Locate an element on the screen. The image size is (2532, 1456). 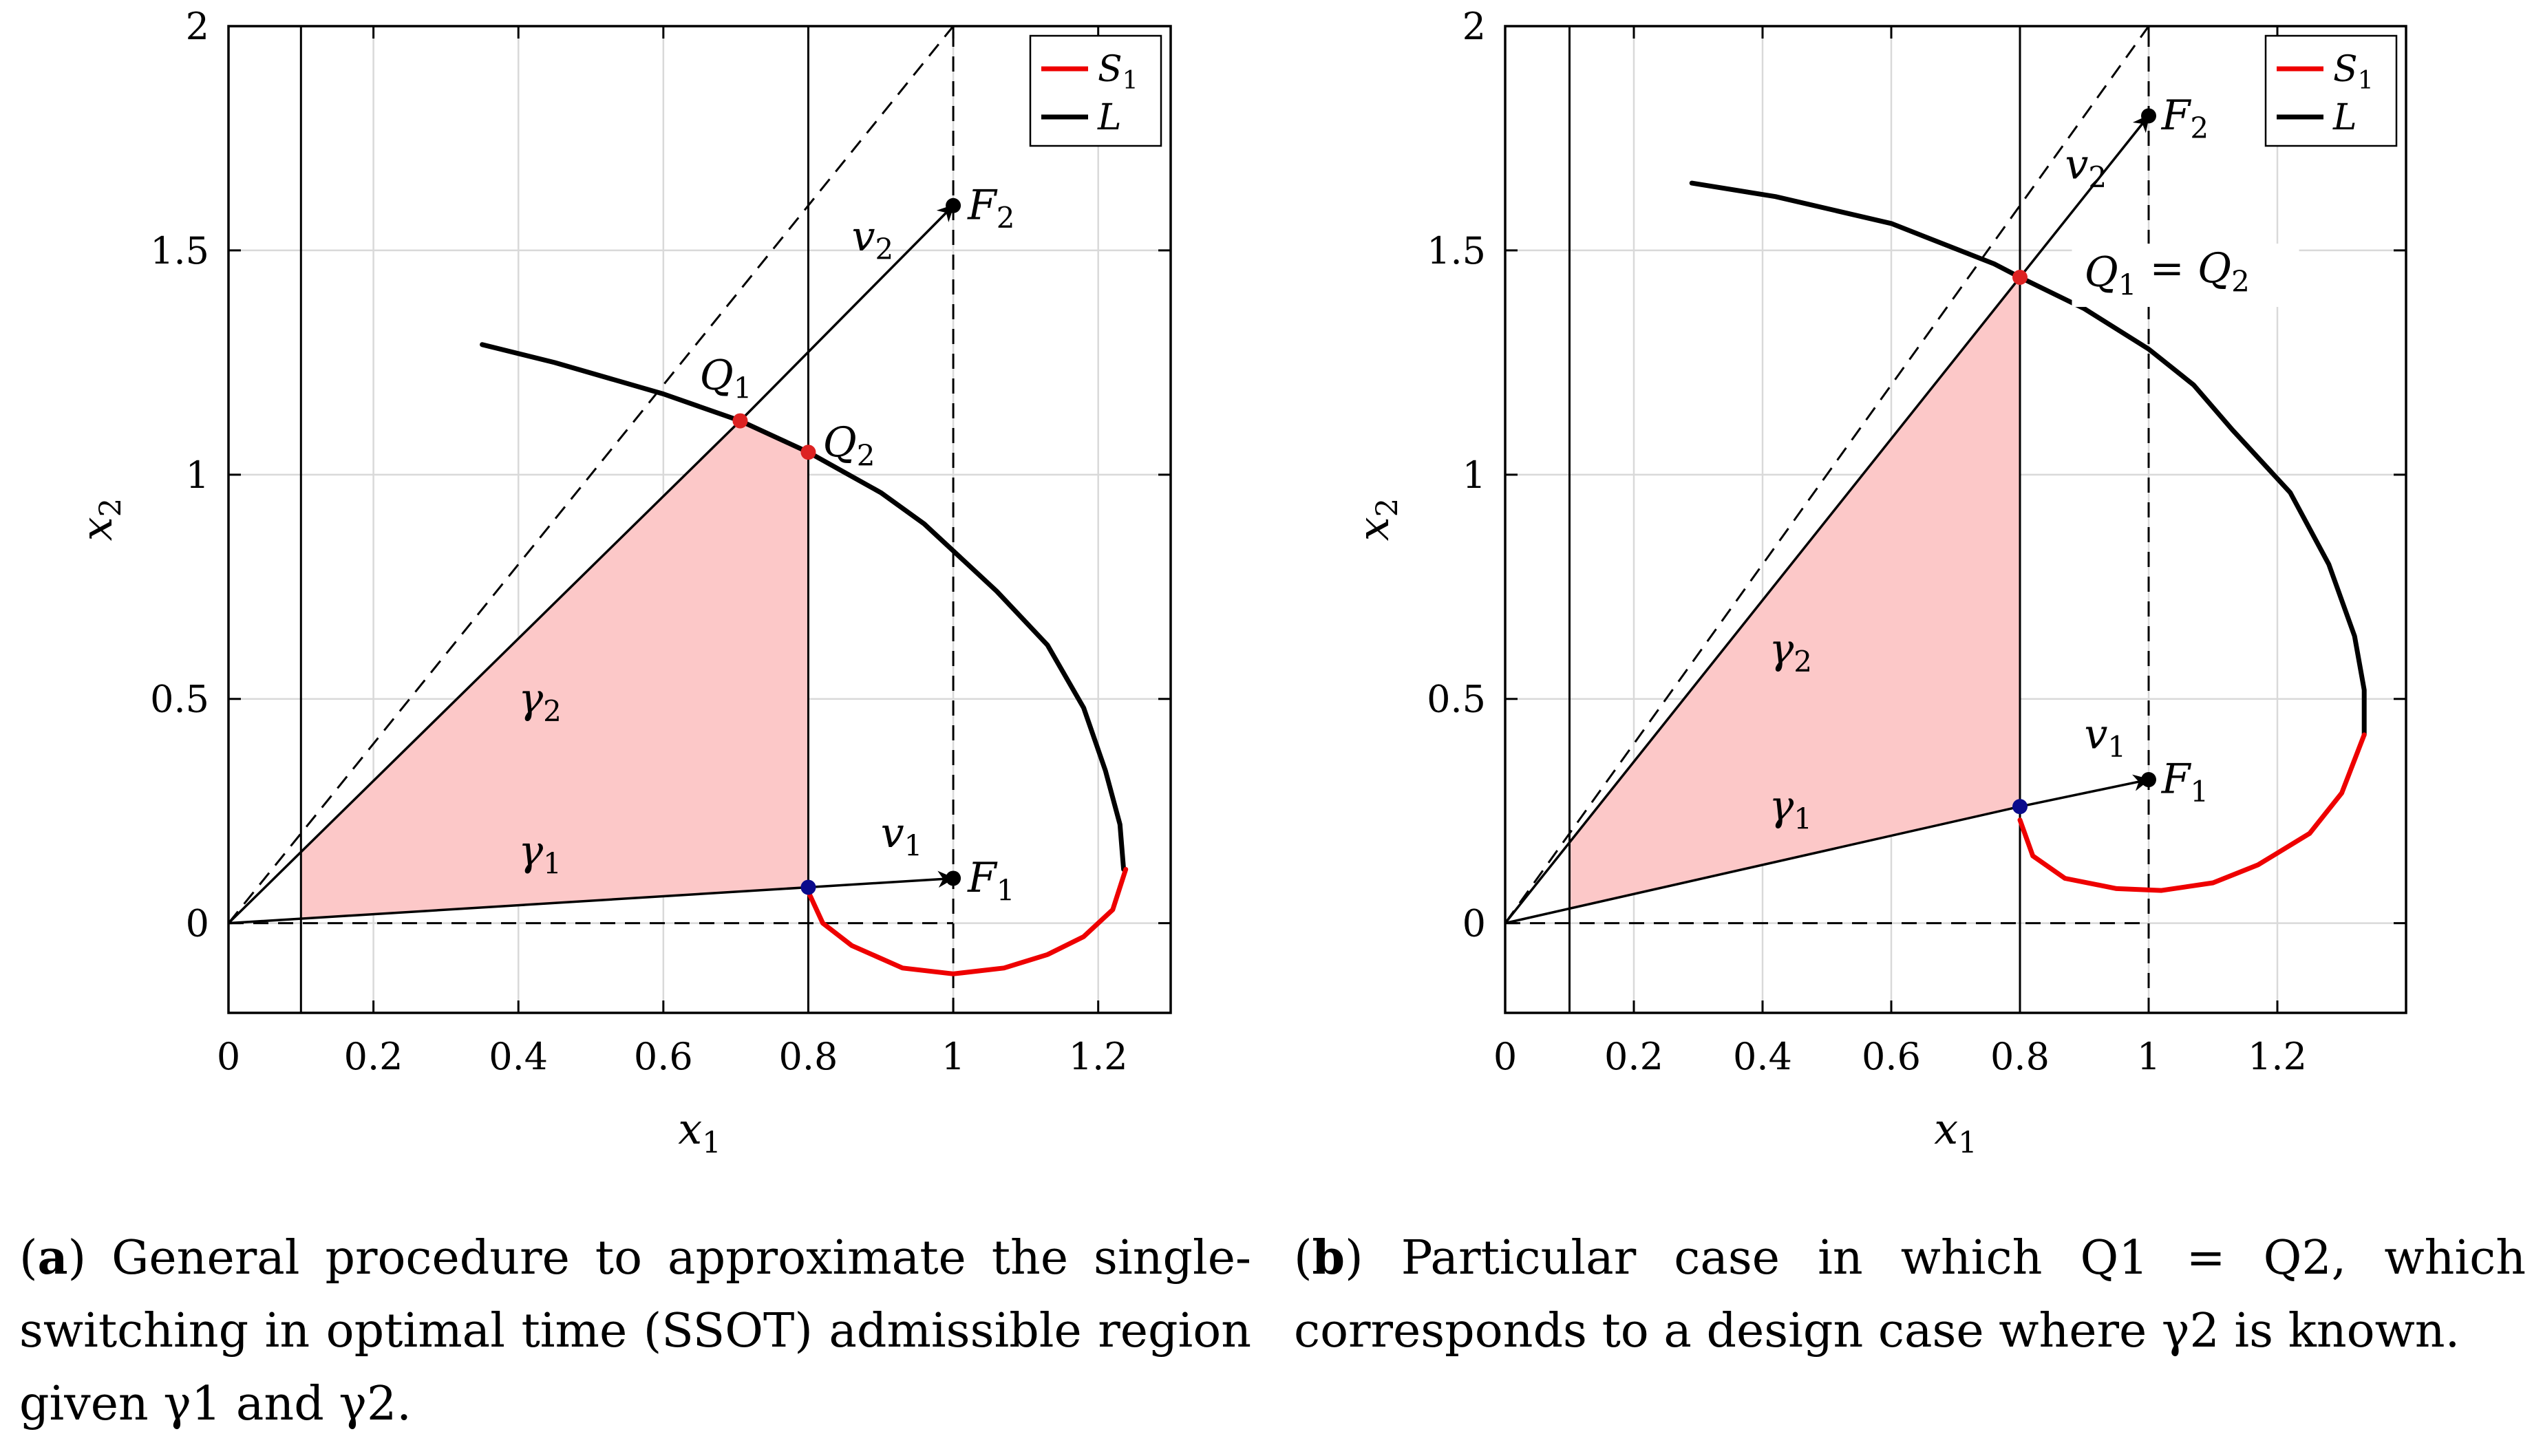
annotation-q1-q2: Q1​ = Q2​ is located at coordinates (2167, 273).